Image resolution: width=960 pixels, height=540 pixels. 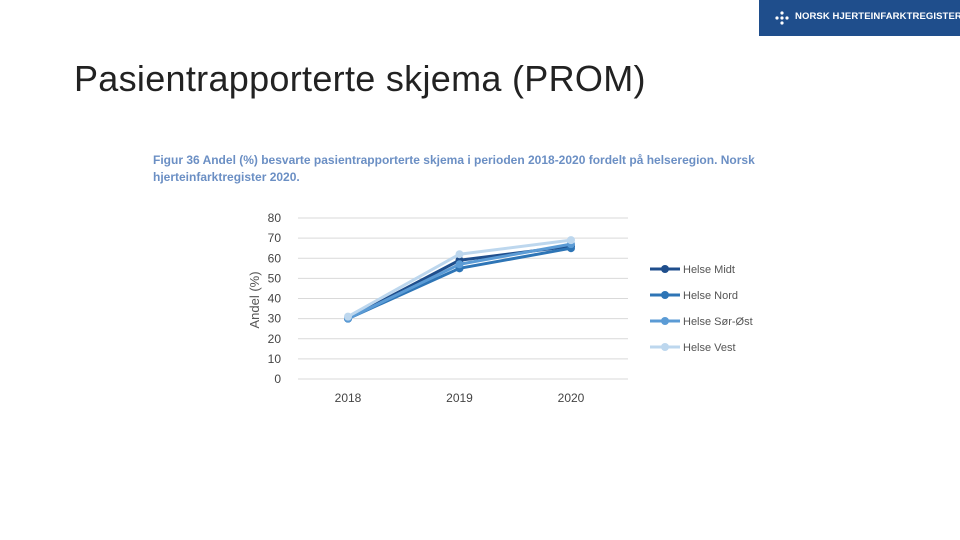 I want to click on legend-label: Helse Vest, so click(x=709, y=348).